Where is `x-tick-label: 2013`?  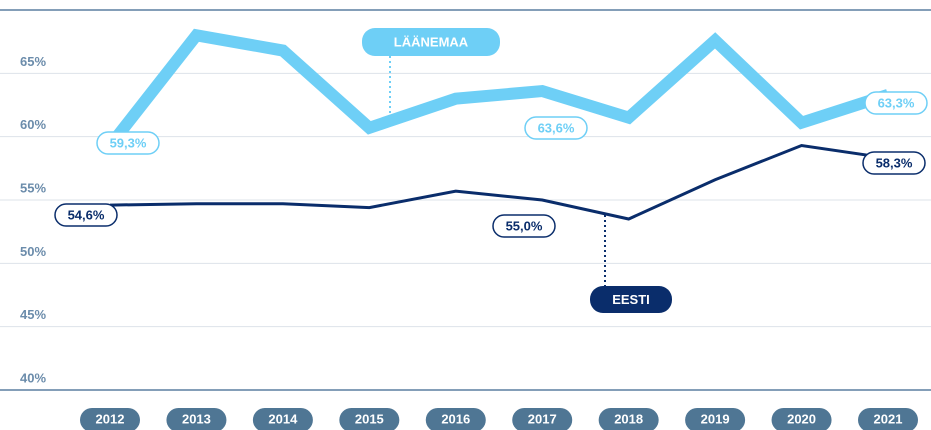 x-tick-label: 2013 is located at coordinates (196, 418).